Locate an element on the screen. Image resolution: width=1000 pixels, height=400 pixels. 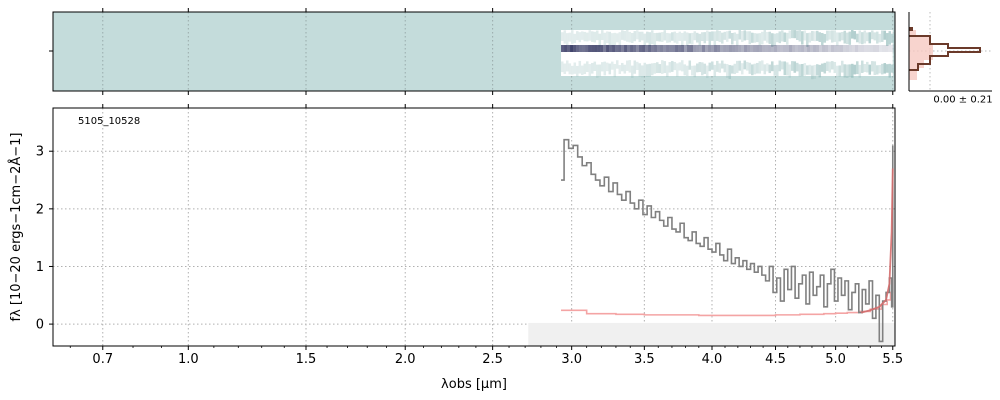
x-tick-label: 2.0 is located at coordinates (405, 359).